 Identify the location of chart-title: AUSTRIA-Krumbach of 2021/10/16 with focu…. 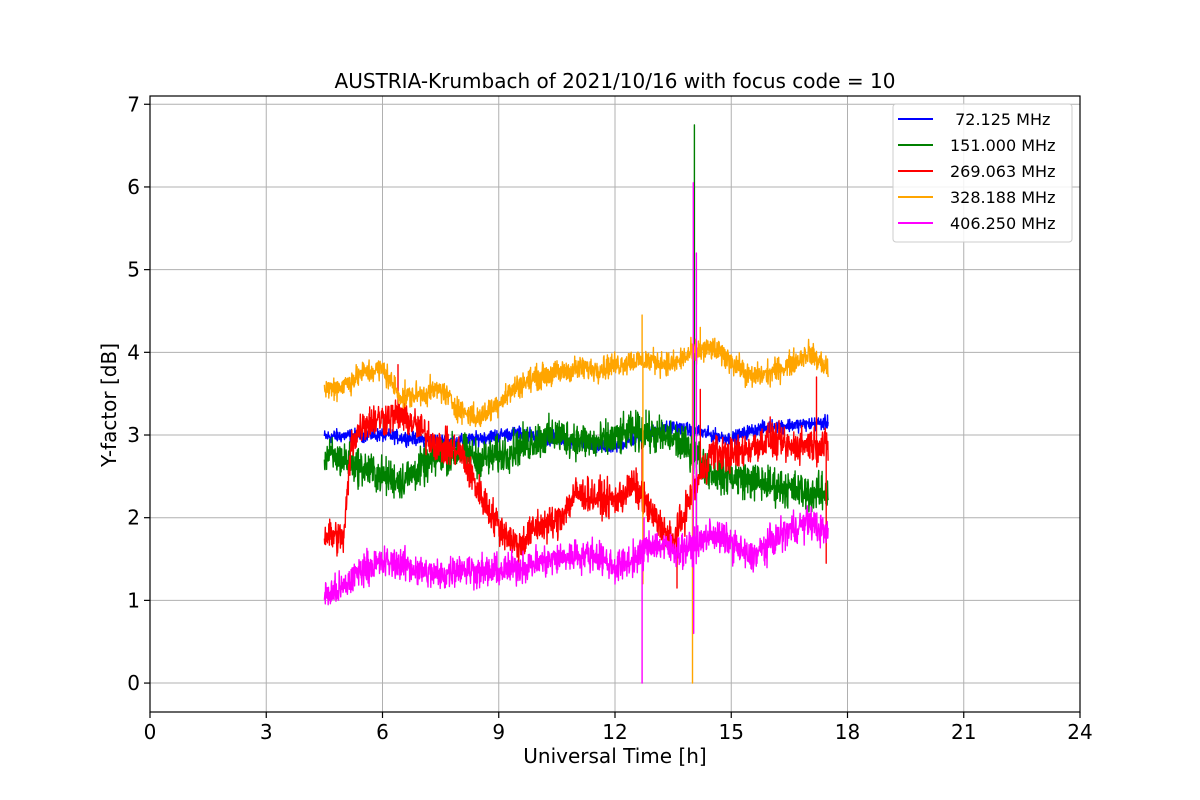
(615, 81).